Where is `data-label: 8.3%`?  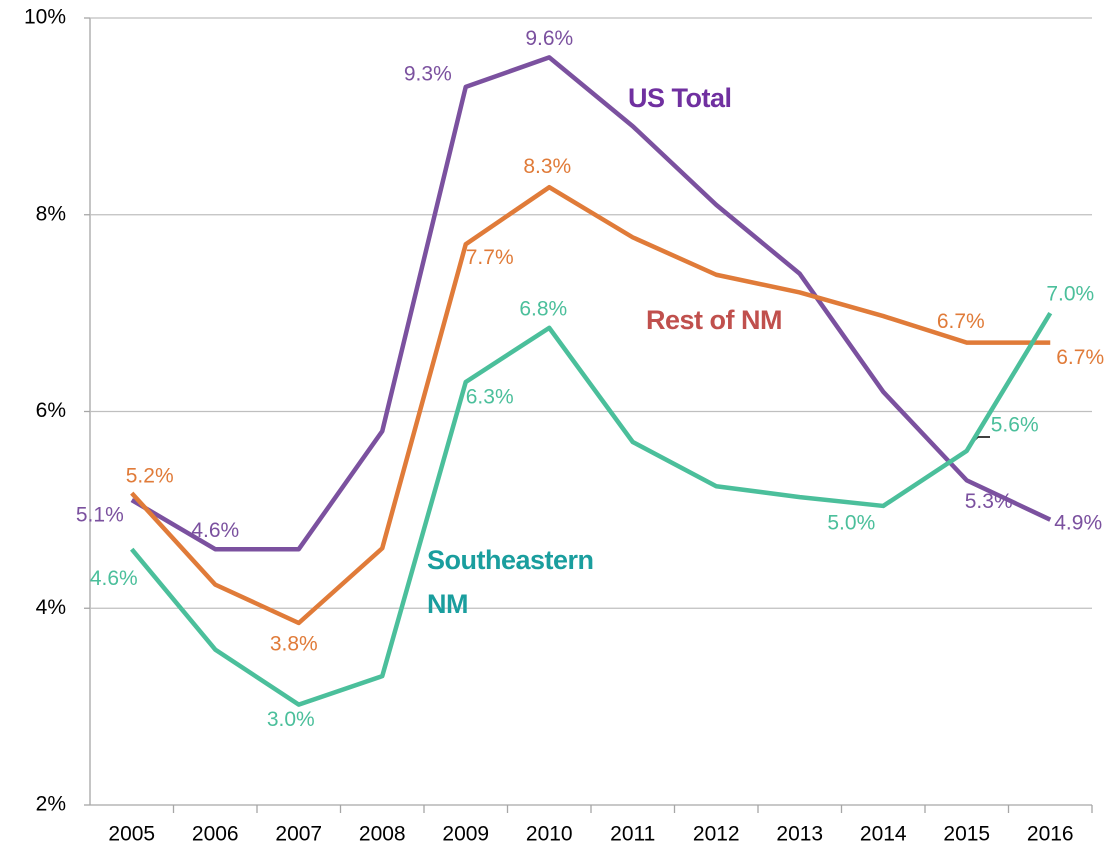 data-label: 8.3% is located at coordinates (547, 166).